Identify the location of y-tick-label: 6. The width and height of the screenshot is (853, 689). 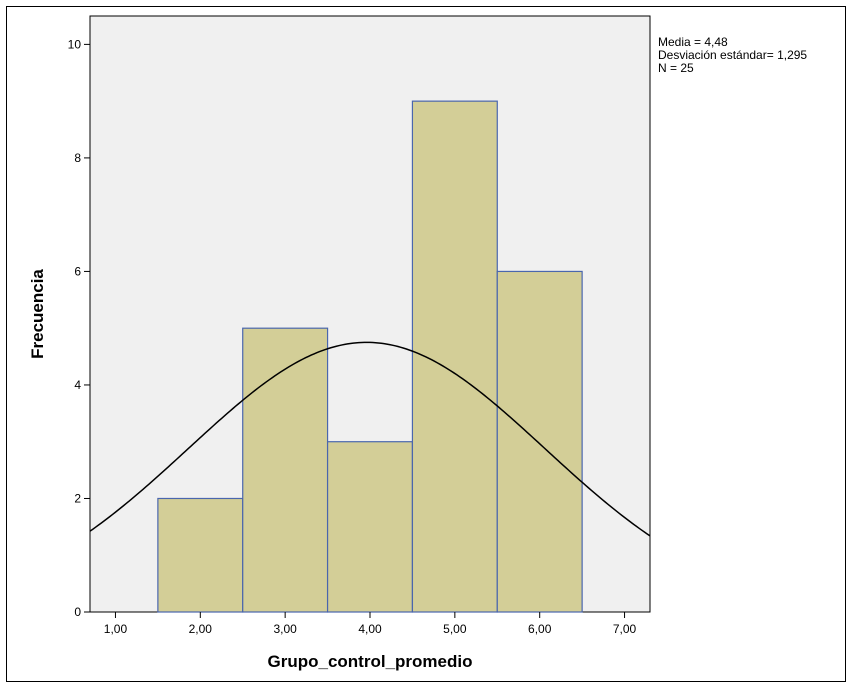
(77, 271).